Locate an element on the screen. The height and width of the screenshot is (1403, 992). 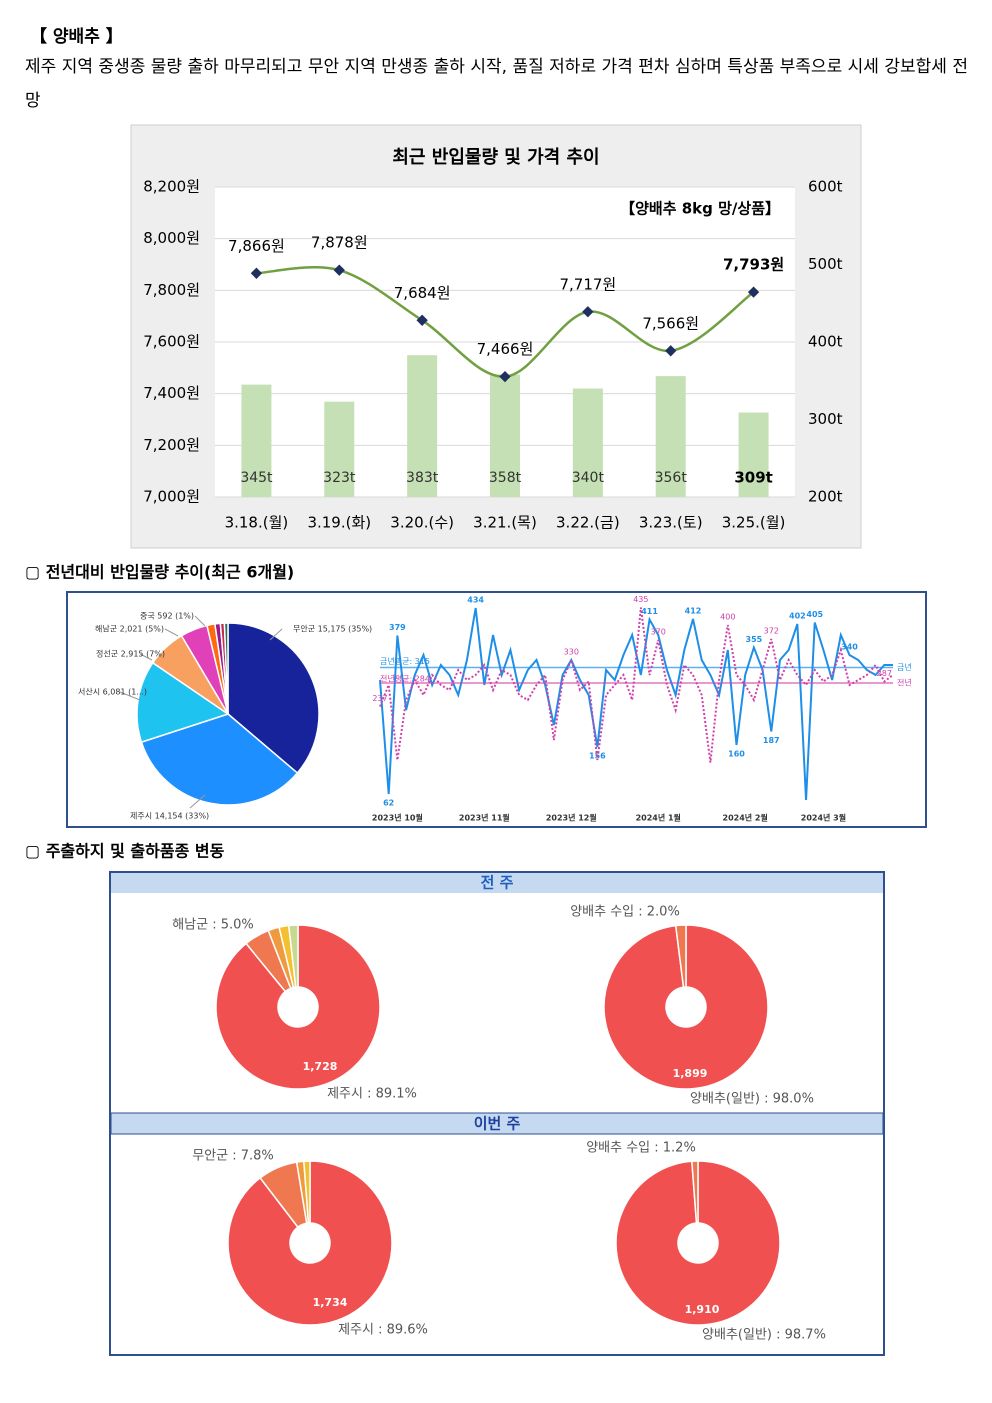
inner-label: 1,728 is located at coordinates (320, 1066).